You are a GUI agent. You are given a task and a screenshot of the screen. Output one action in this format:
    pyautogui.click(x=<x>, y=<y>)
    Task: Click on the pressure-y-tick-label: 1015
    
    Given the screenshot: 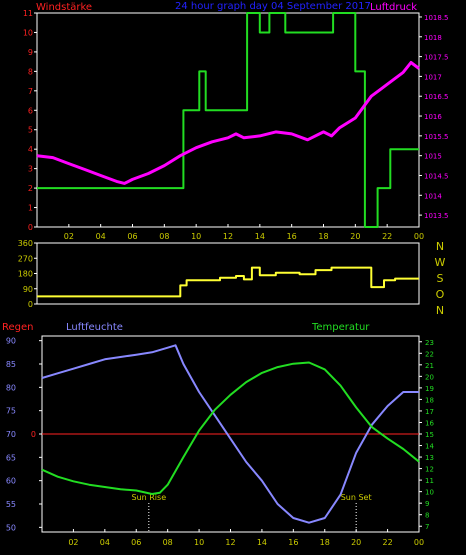 What is the action you would take?
    pyautogui.click(x=433, y=157)
    